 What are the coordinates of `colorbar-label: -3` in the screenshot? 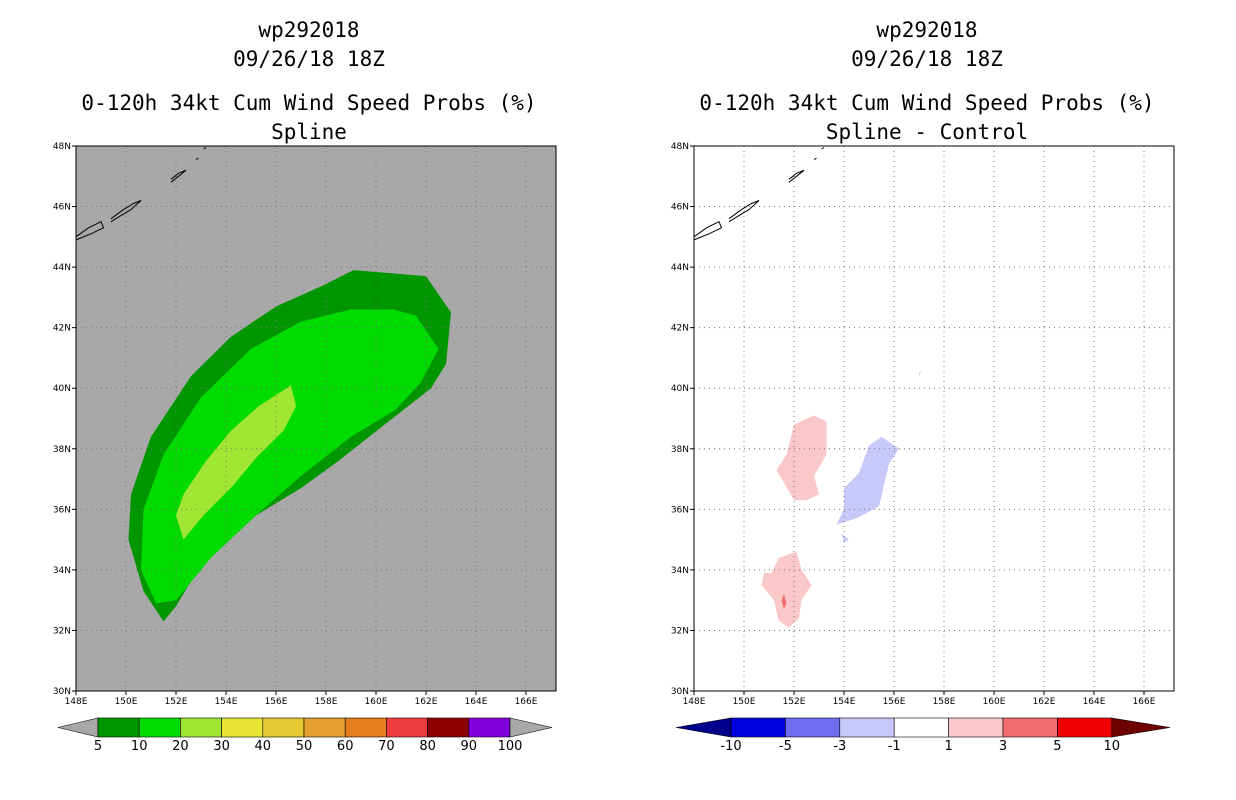 It's located at (839, 746).